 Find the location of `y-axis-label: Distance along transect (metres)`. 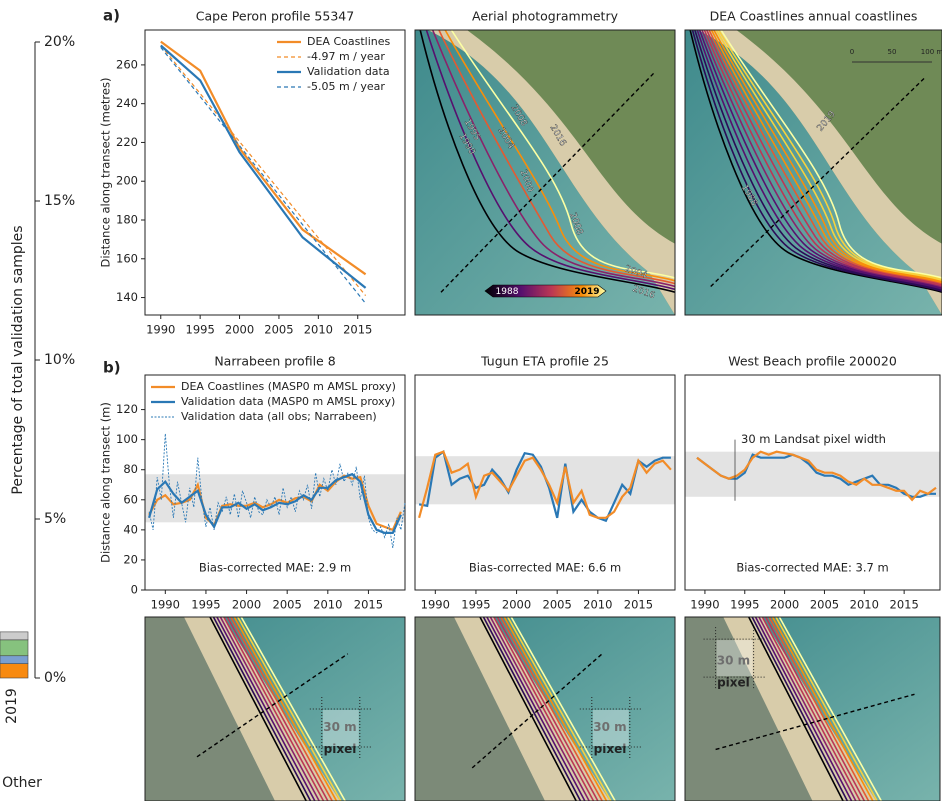

y-axis-label: Distance along transect (metres) is located at coordinates (106, 173).